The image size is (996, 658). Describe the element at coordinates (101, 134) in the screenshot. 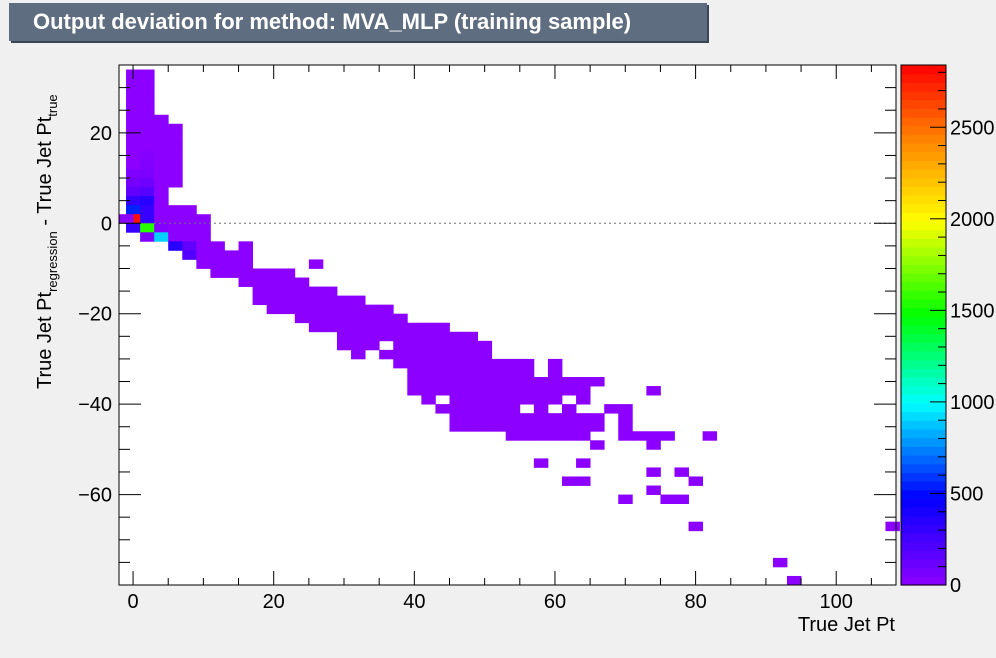

I see `y-tick-label: 20` at that location.